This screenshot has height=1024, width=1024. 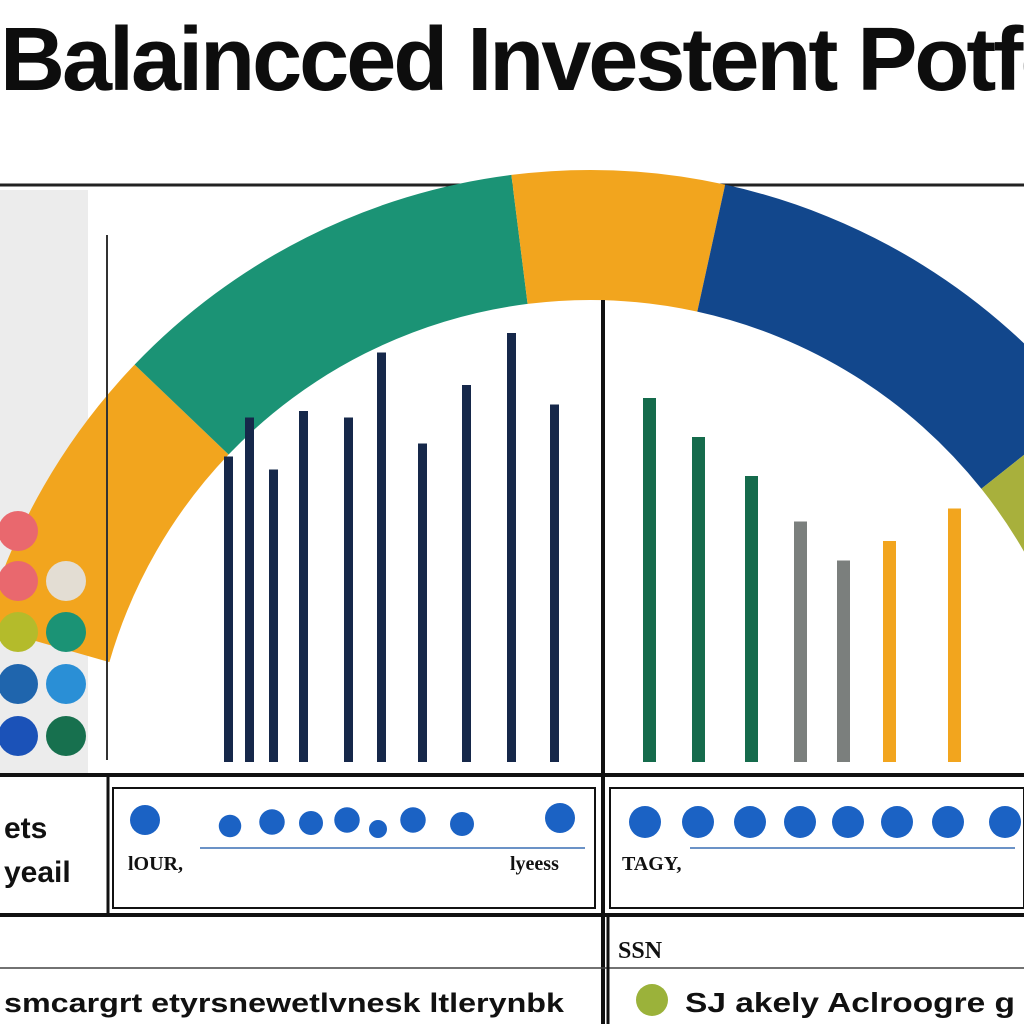 What do you see at coordinates (651, 864) in the screenshot?
I see `strip-right-start-label: TAGY,` at bounding box center [651, 864].